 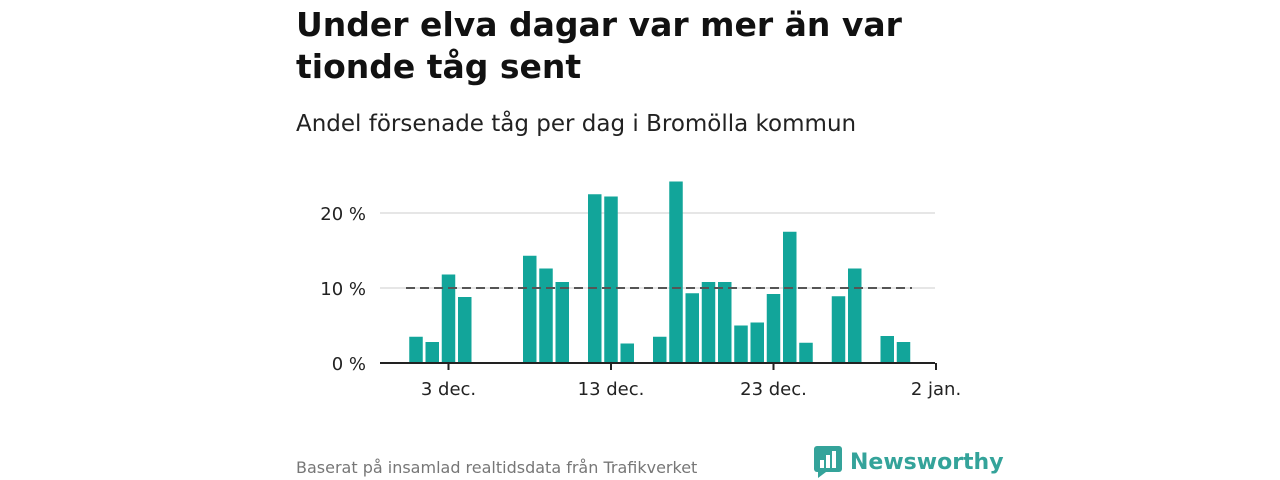 I want to click on x-tick-label: 2 jan., so click(x=936, y=389).